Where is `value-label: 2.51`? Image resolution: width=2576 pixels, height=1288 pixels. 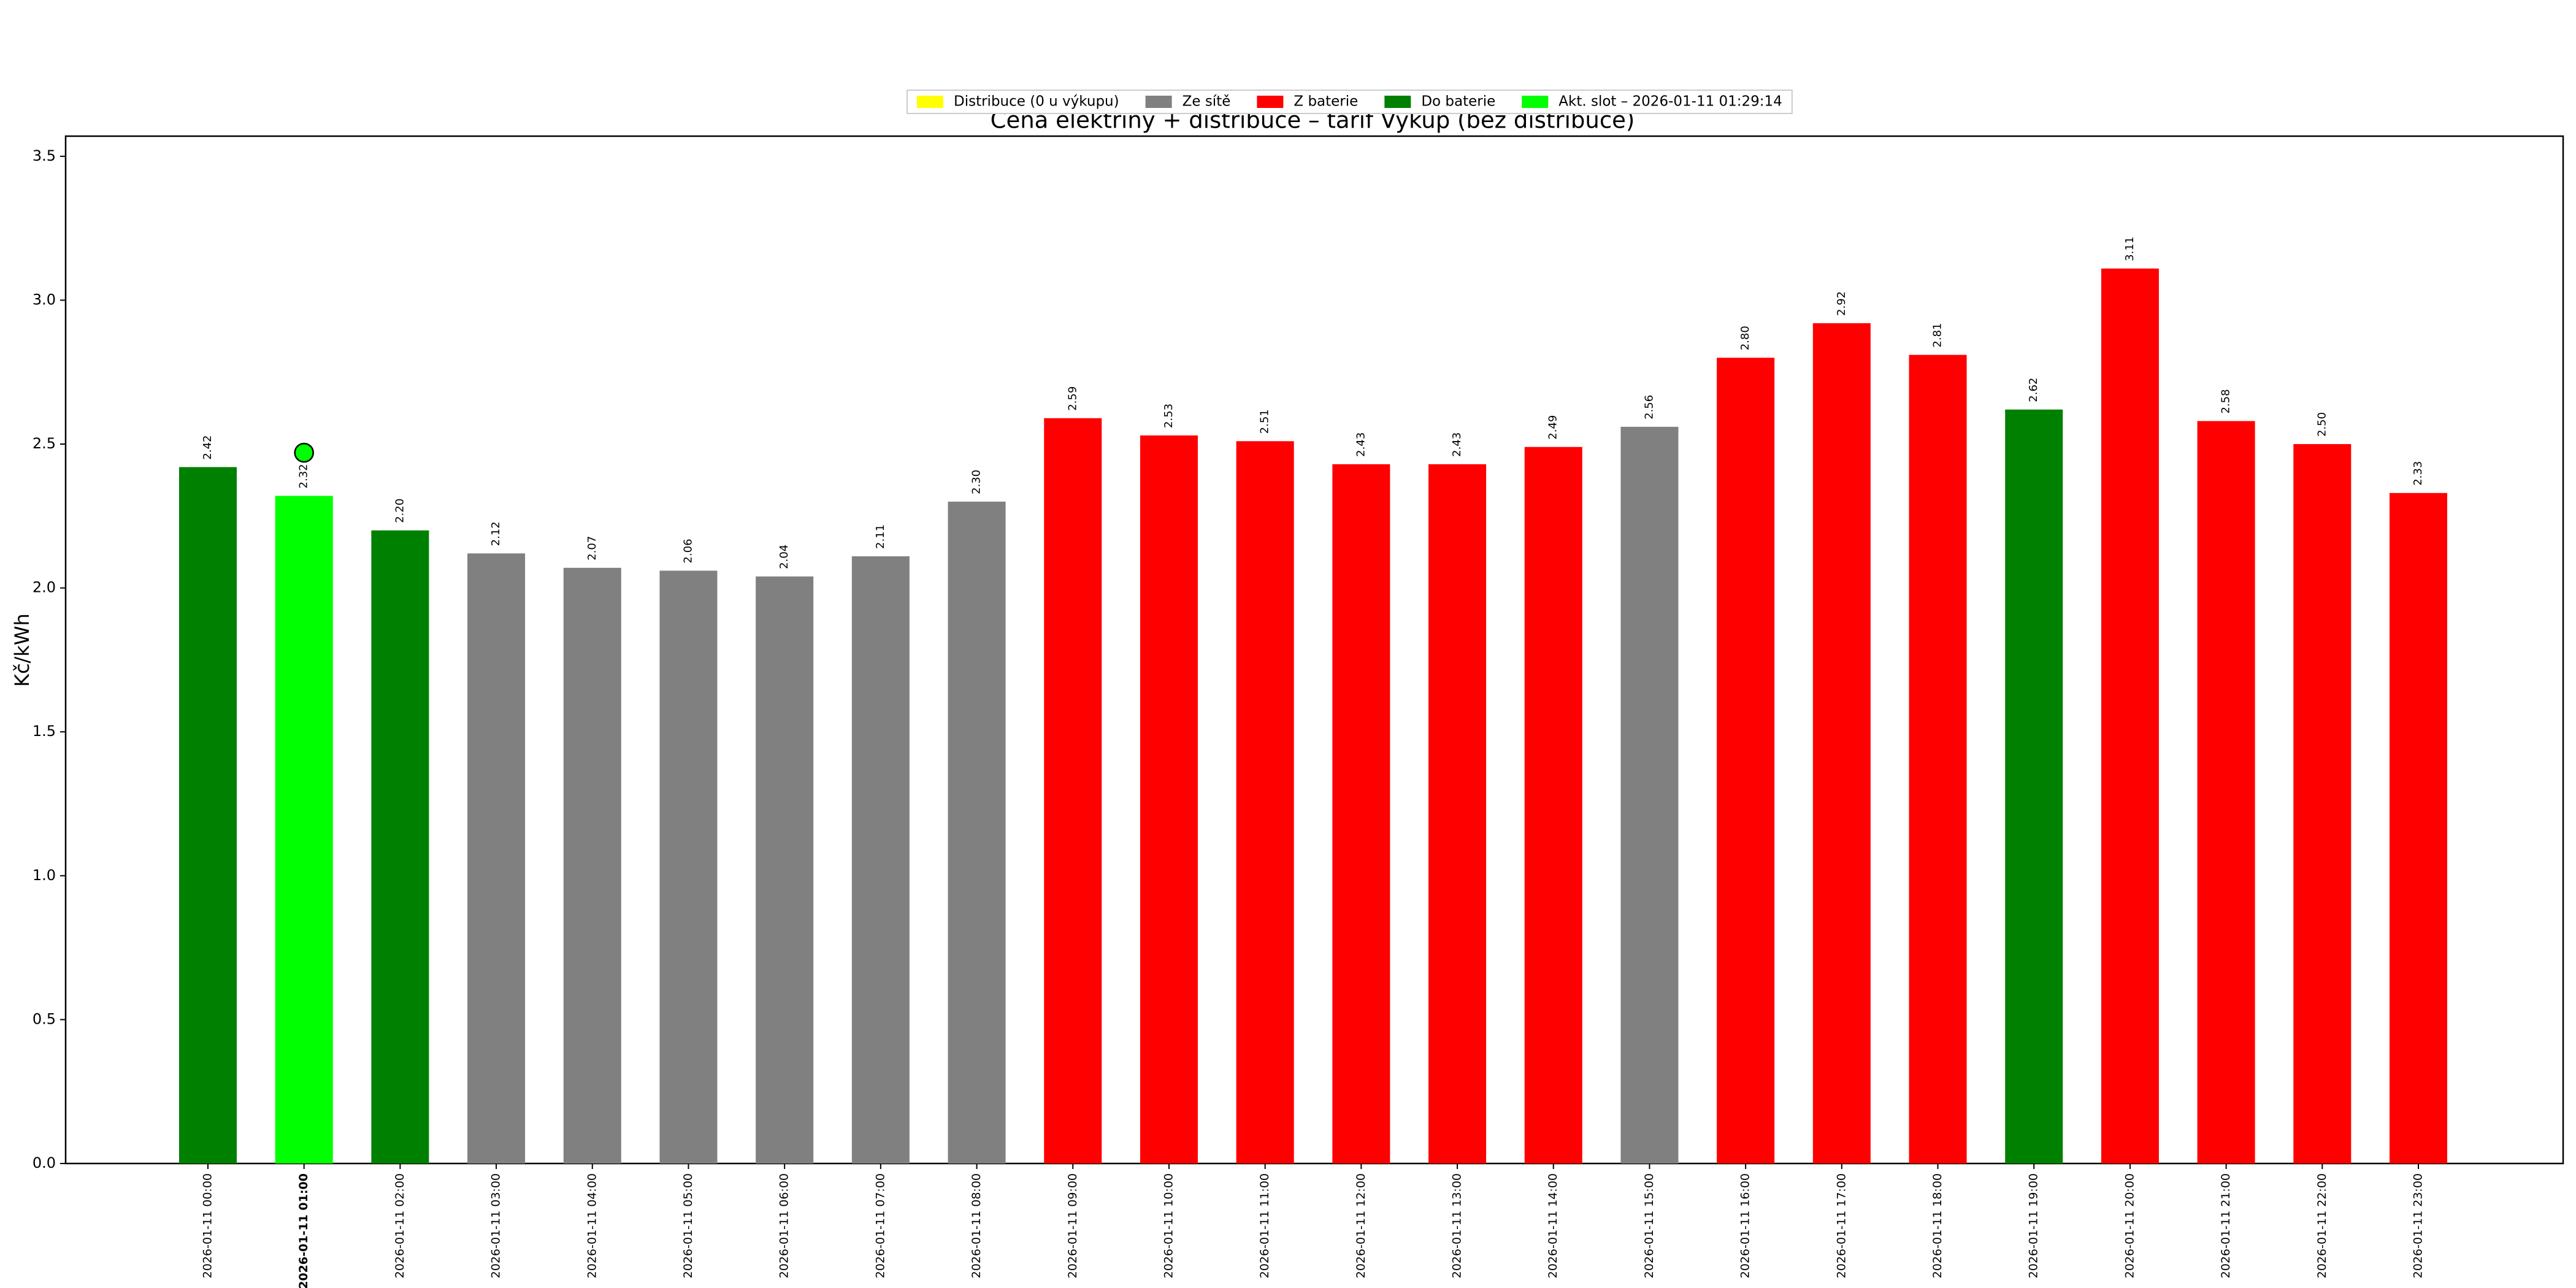 value-label: 2.51 is located at coordinates (1265, 421).